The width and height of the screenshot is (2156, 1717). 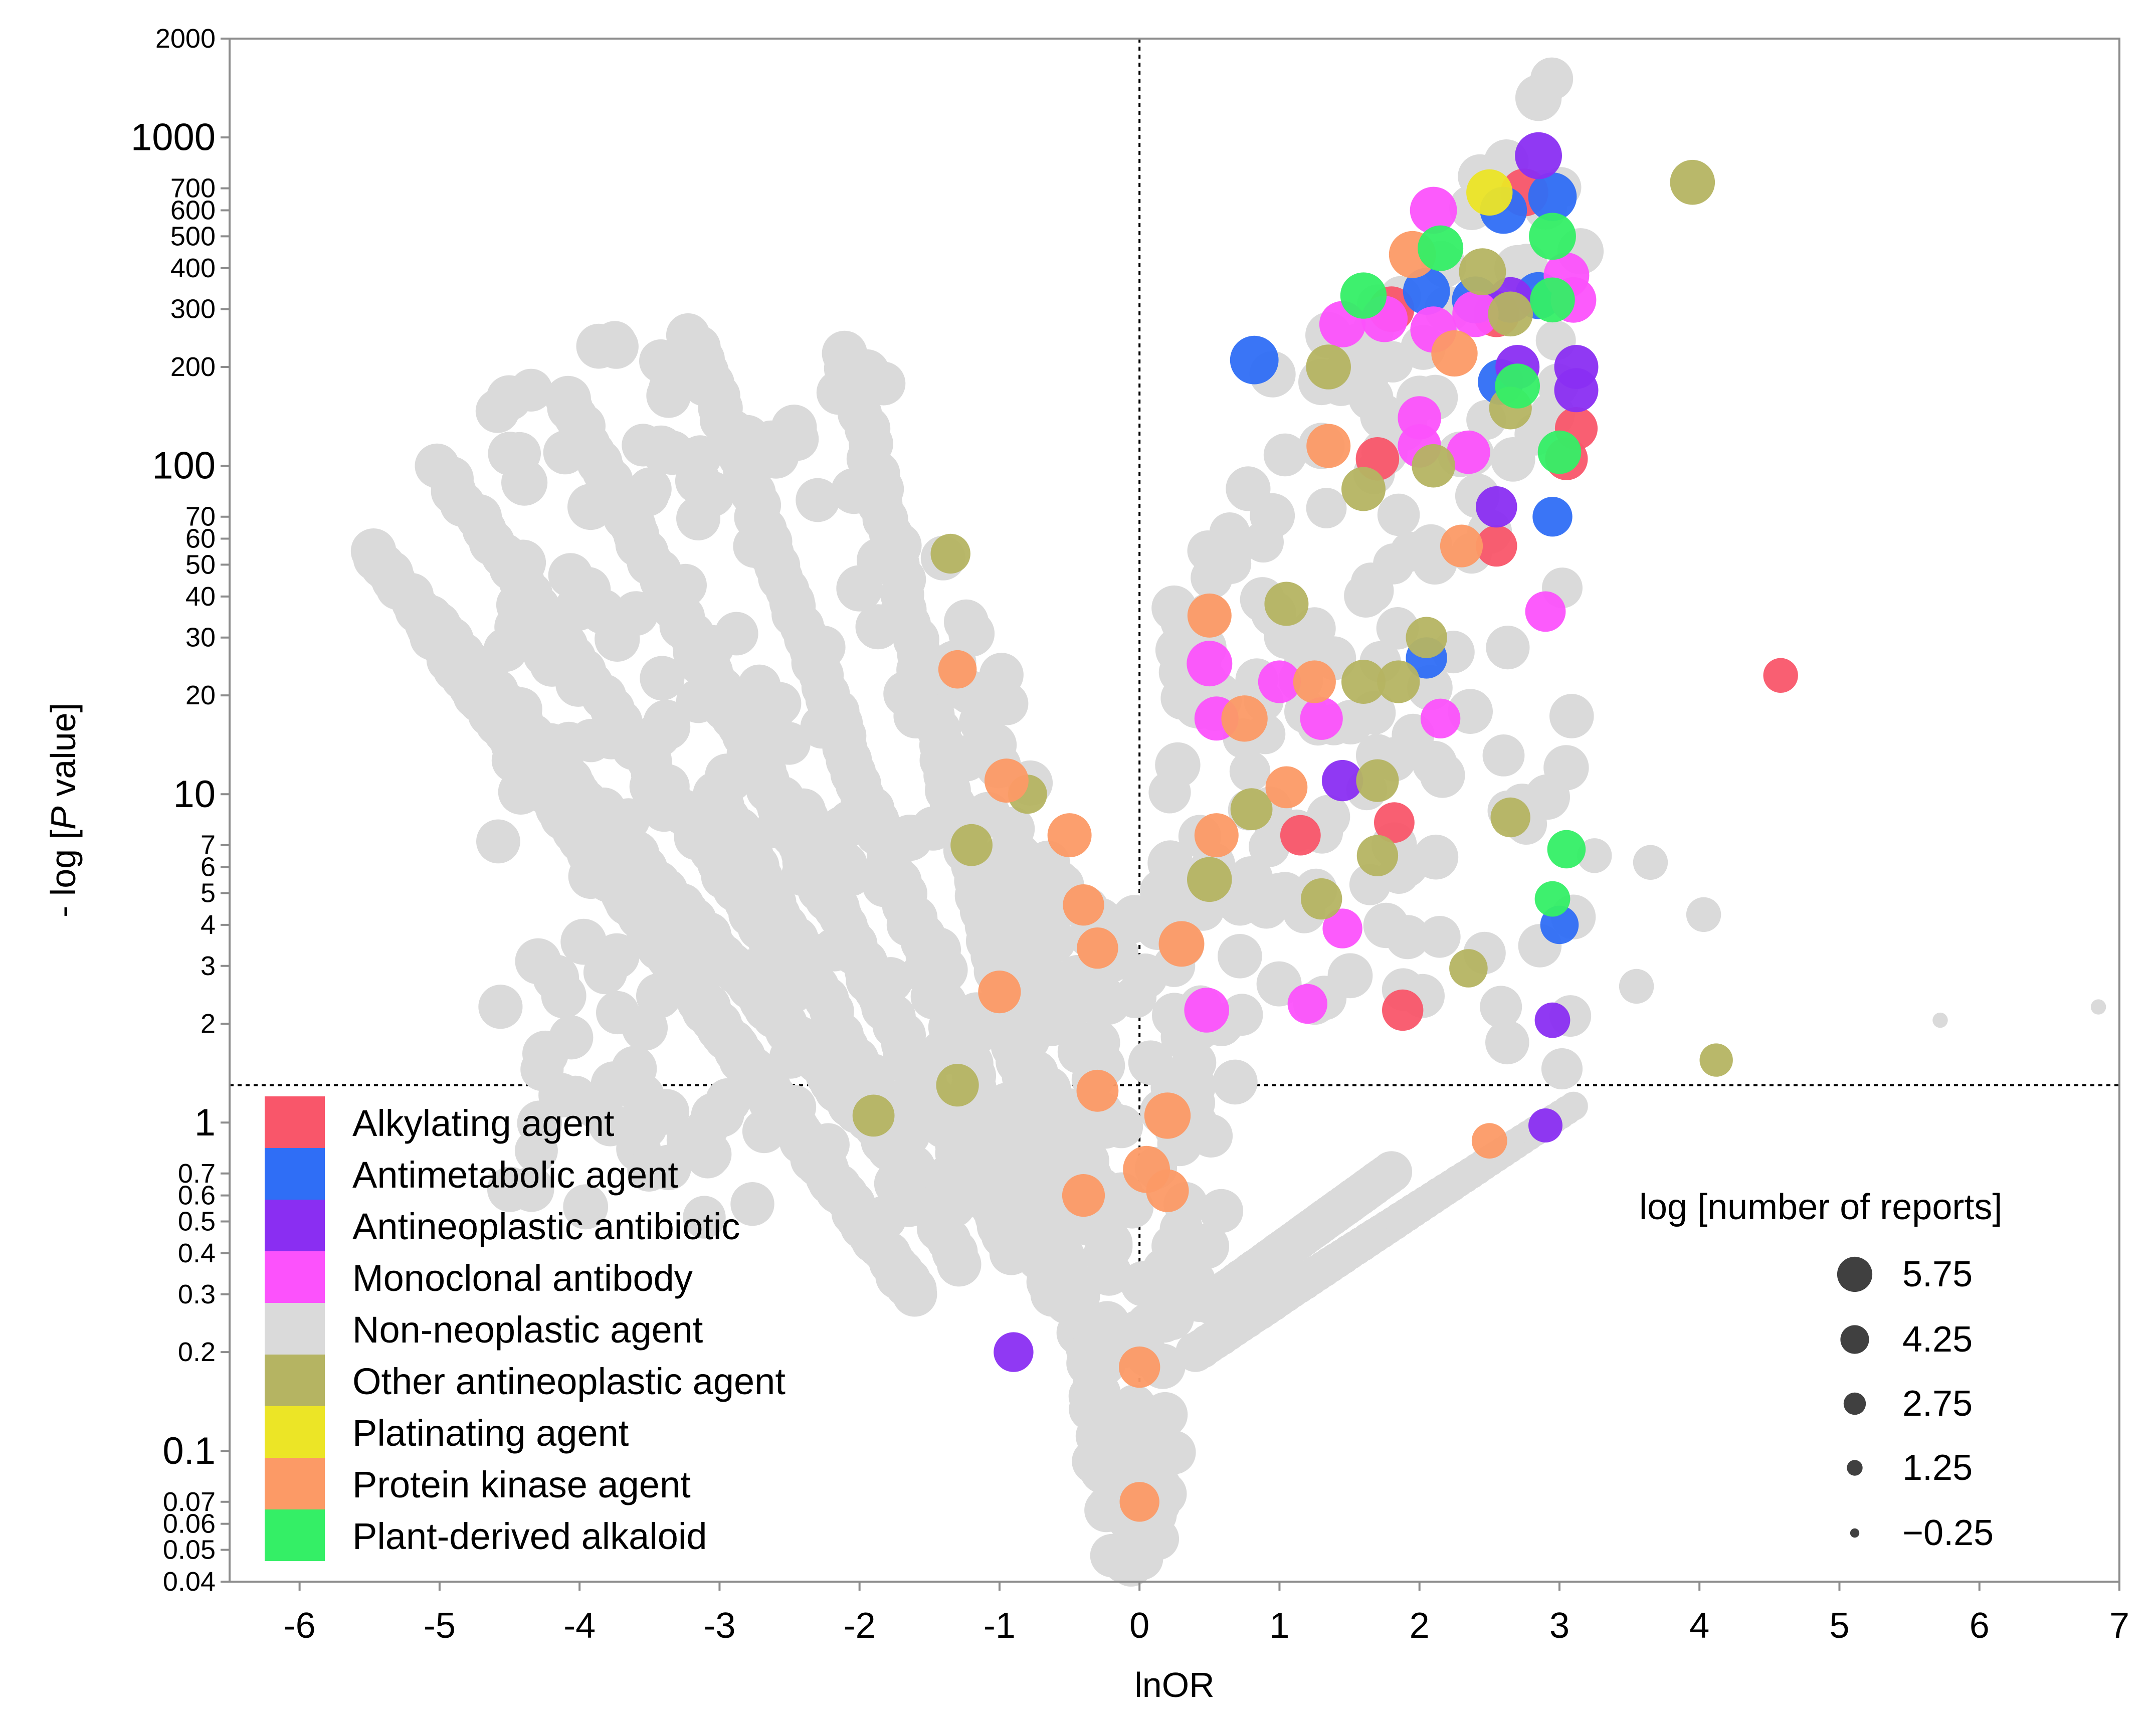 I want to click on x-tick-label: 2, so click(x=1420, y=1626).